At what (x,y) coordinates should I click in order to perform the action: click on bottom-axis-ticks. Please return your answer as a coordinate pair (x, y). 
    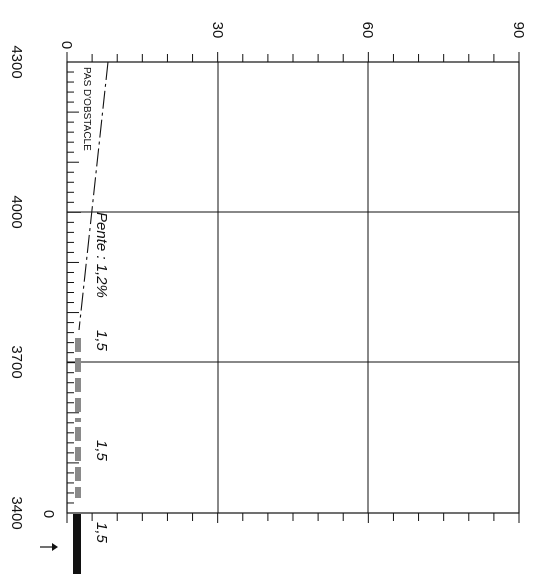
    Looking at the image, I should click on (293, 518).